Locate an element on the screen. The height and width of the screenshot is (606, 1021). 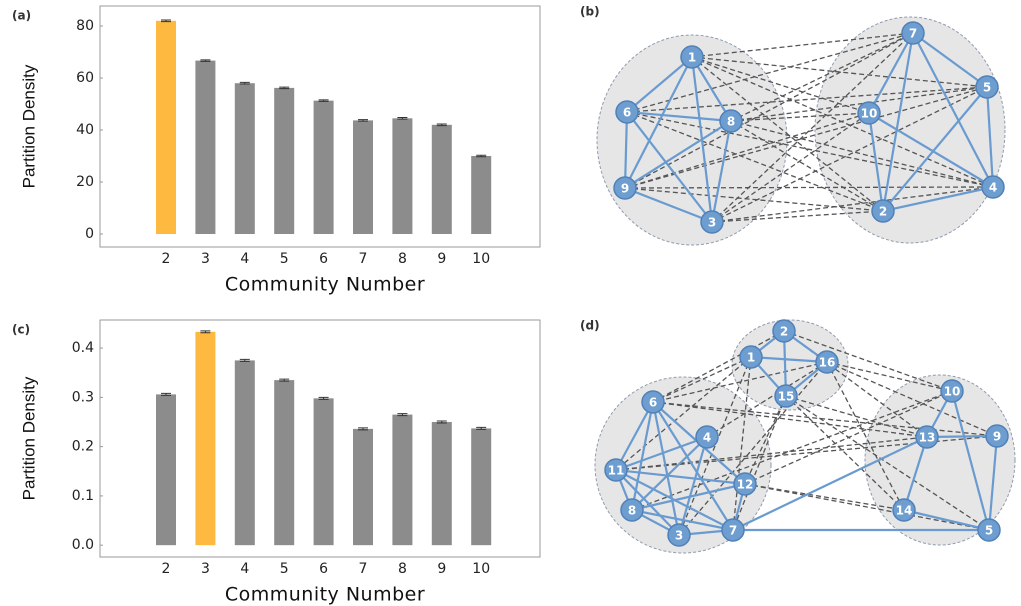
y-tick-label: 0.3 is located at coordinates (83, 397).